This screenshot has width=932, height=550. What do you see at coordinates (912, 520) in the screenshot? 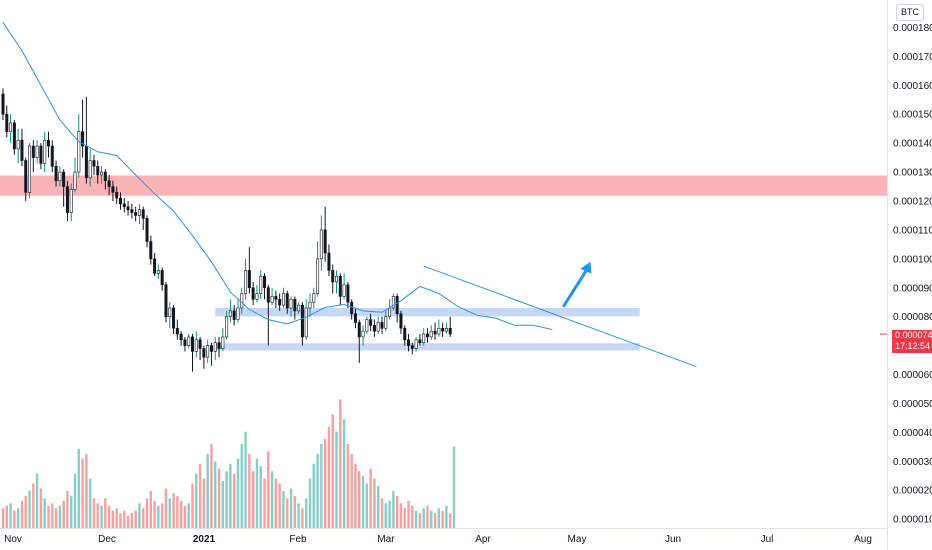
I see `price-tick-label: 0.0000100` at bounding box center [912, 520].